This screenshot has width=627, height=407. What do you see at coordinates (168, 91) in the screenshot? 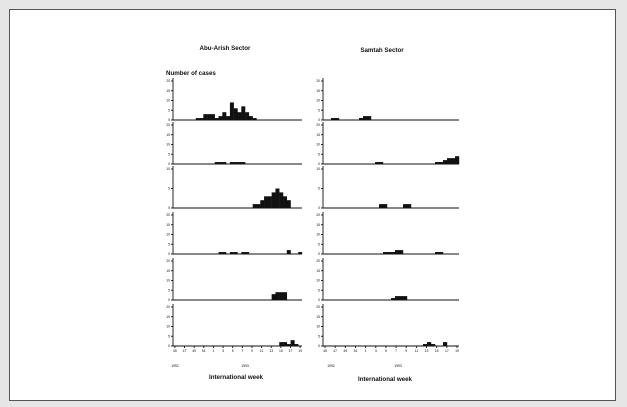
I see `panel-r0-c0-ytick-label: 15` at bounding box center [168, 91].